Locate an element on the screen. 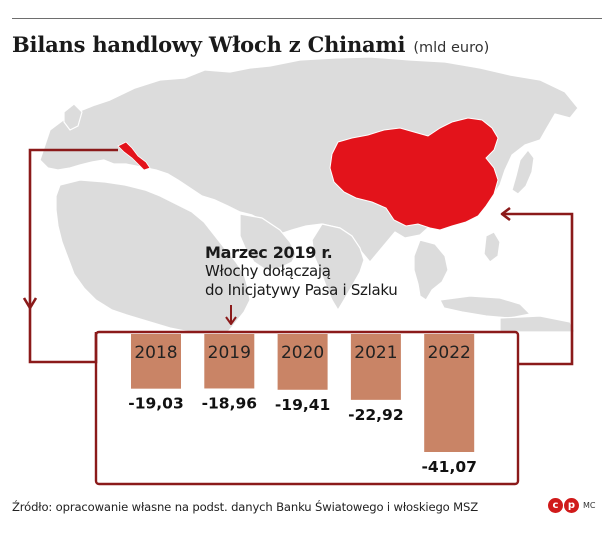 The image size is (615, 539). title-main: Bilans handlowy Włoch z Chinami is located at coordinates (209, 44).